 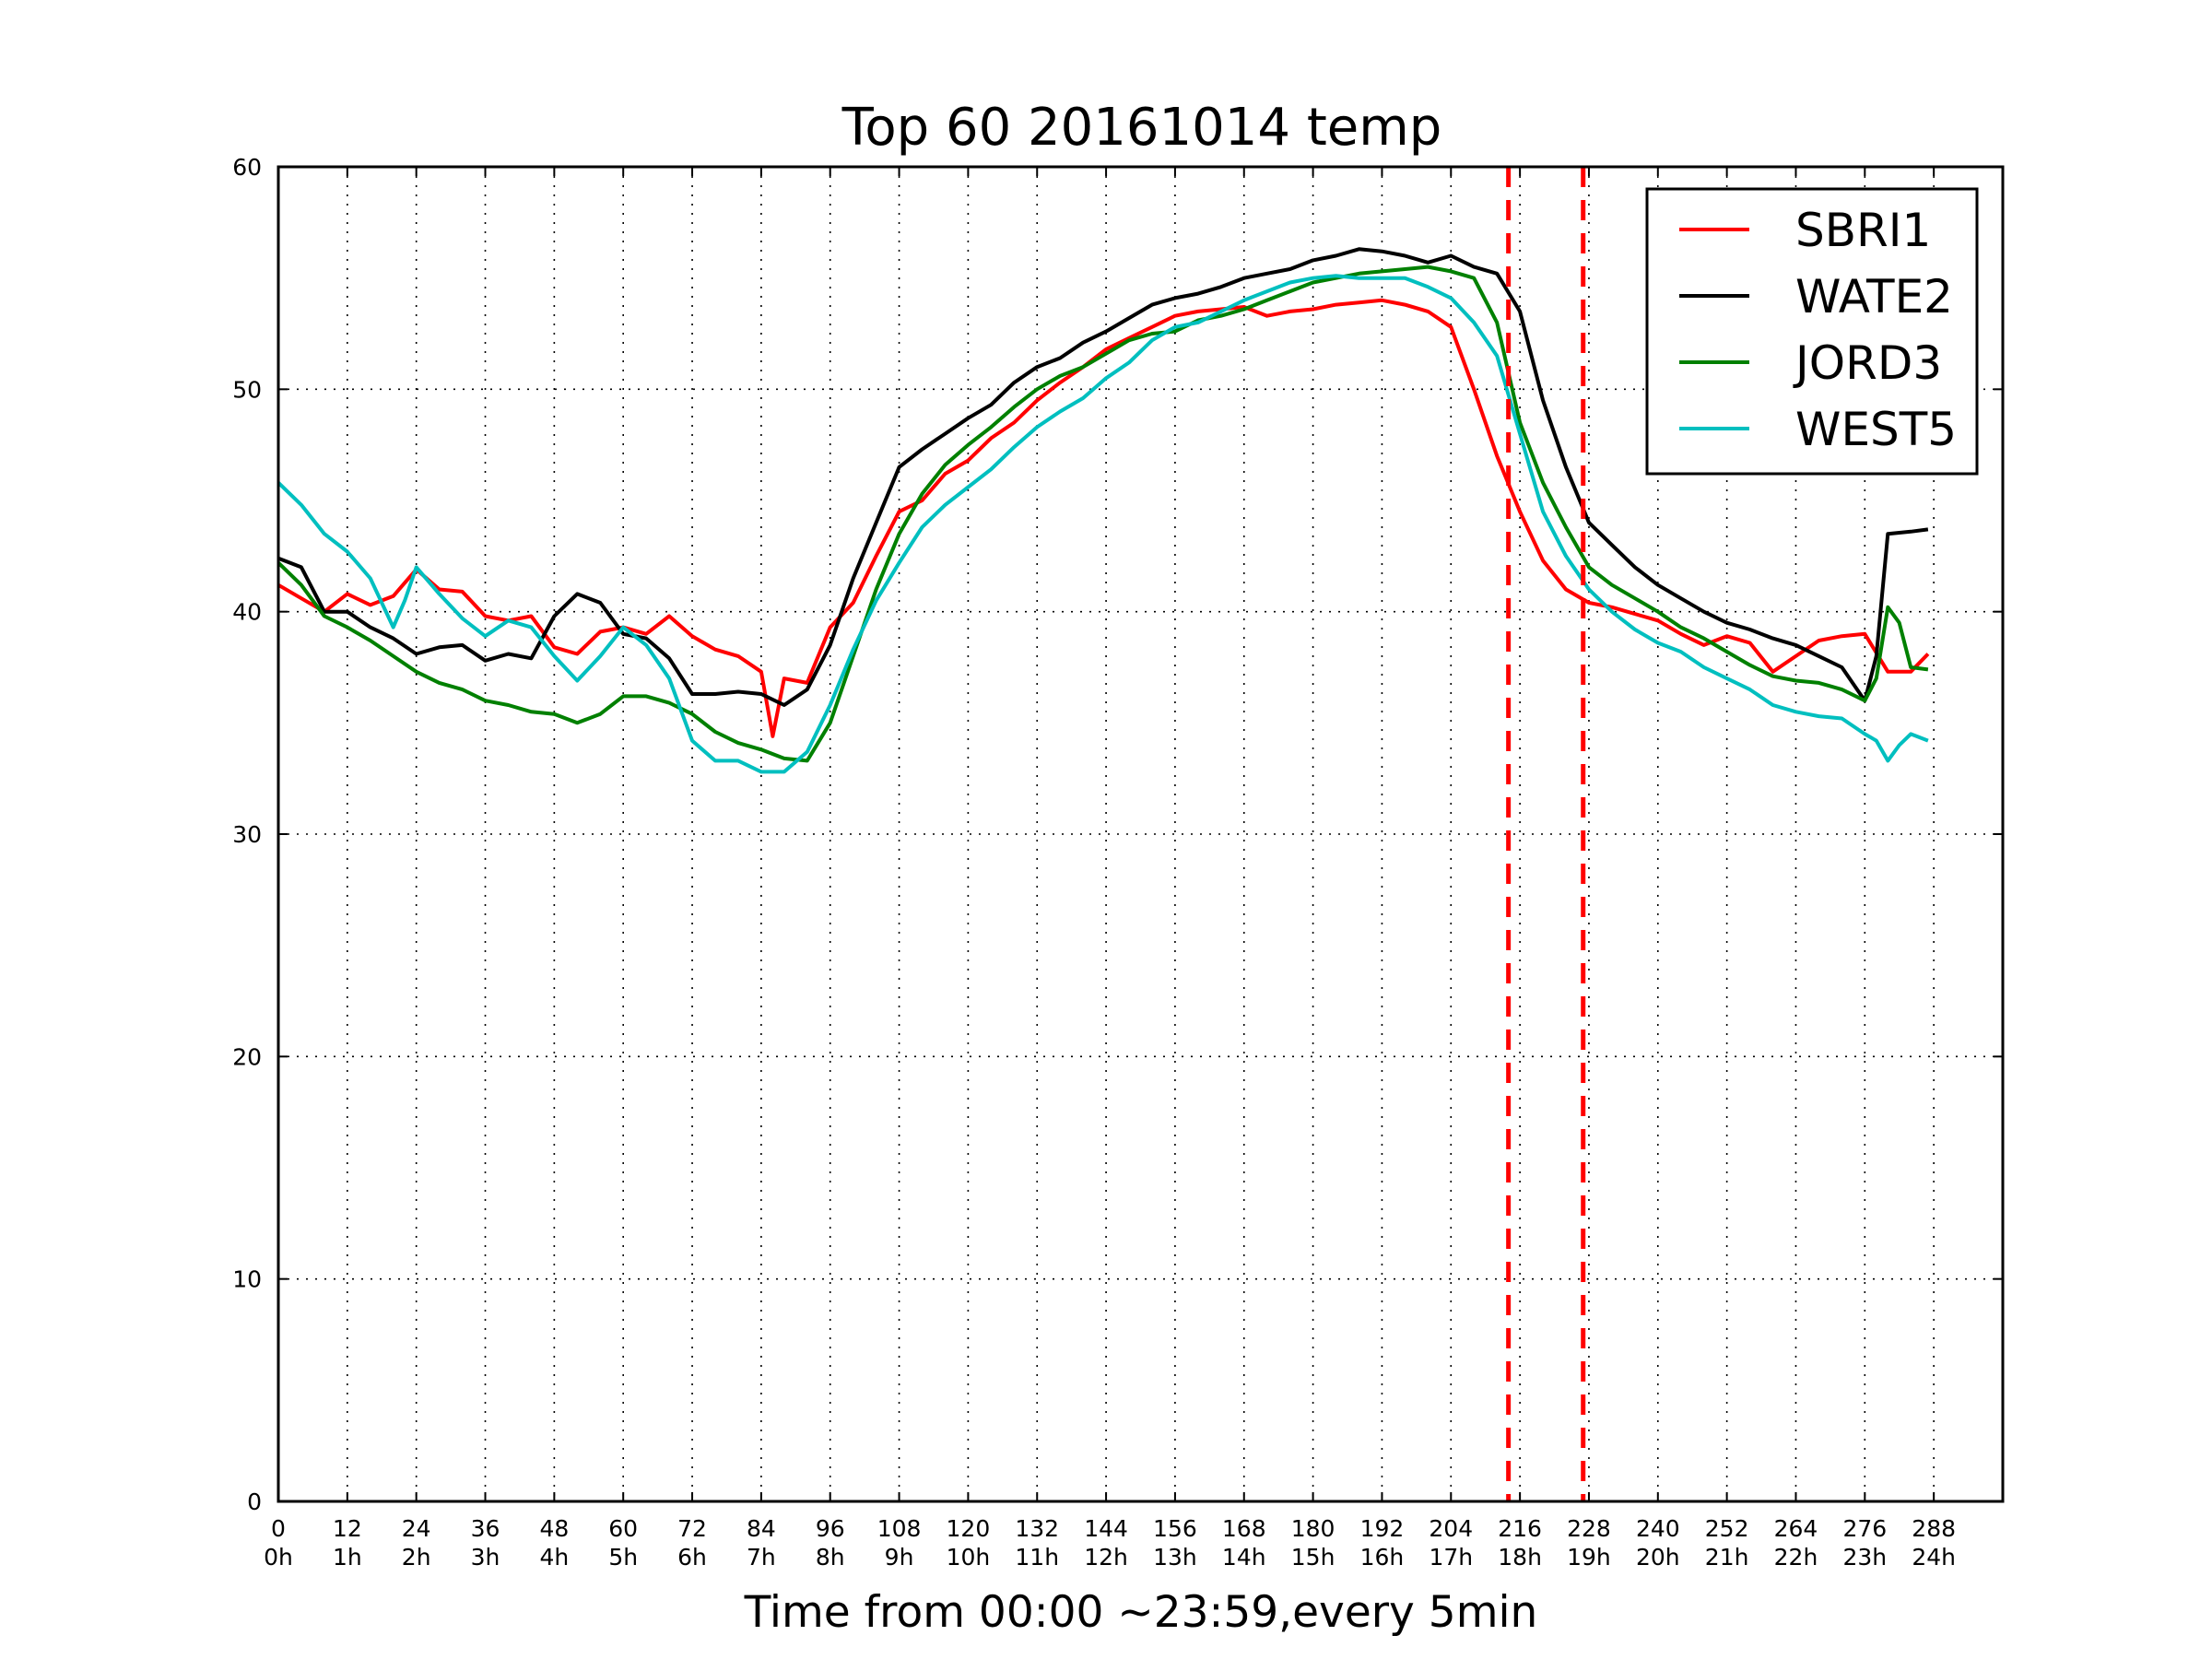 What do you see at coordinates (1658, 1557) in the screenshot?
I see `x-tick-sublabel: 20h` at bounding box center [1658, 1557].